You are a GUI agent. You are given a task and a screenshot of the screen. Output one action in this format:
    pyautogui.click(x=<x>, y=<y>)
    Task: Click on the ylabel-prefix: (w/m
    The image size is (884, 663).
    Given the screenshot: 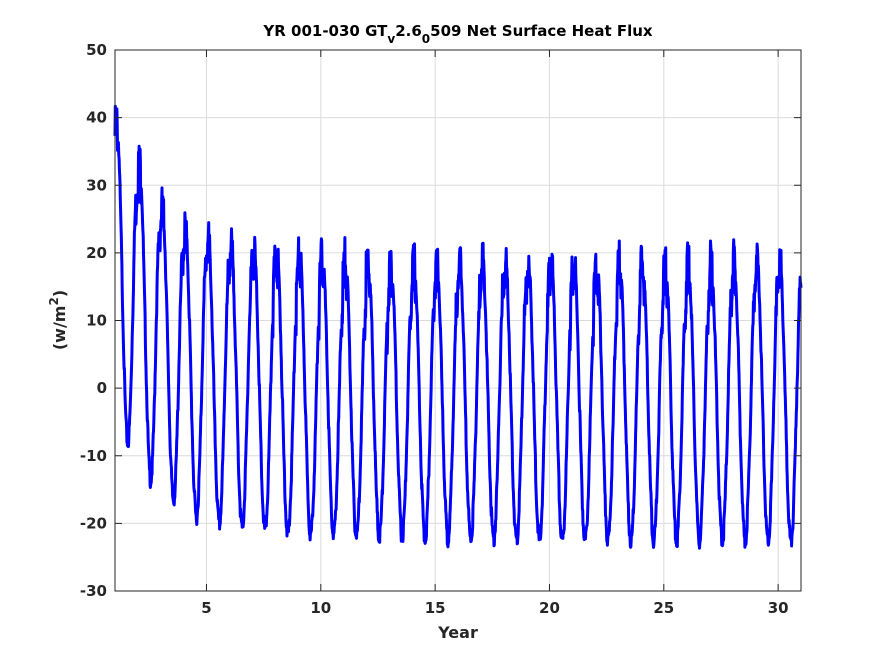 What is the action you would take?
    pyautogui.click(x=59, y=328)
    